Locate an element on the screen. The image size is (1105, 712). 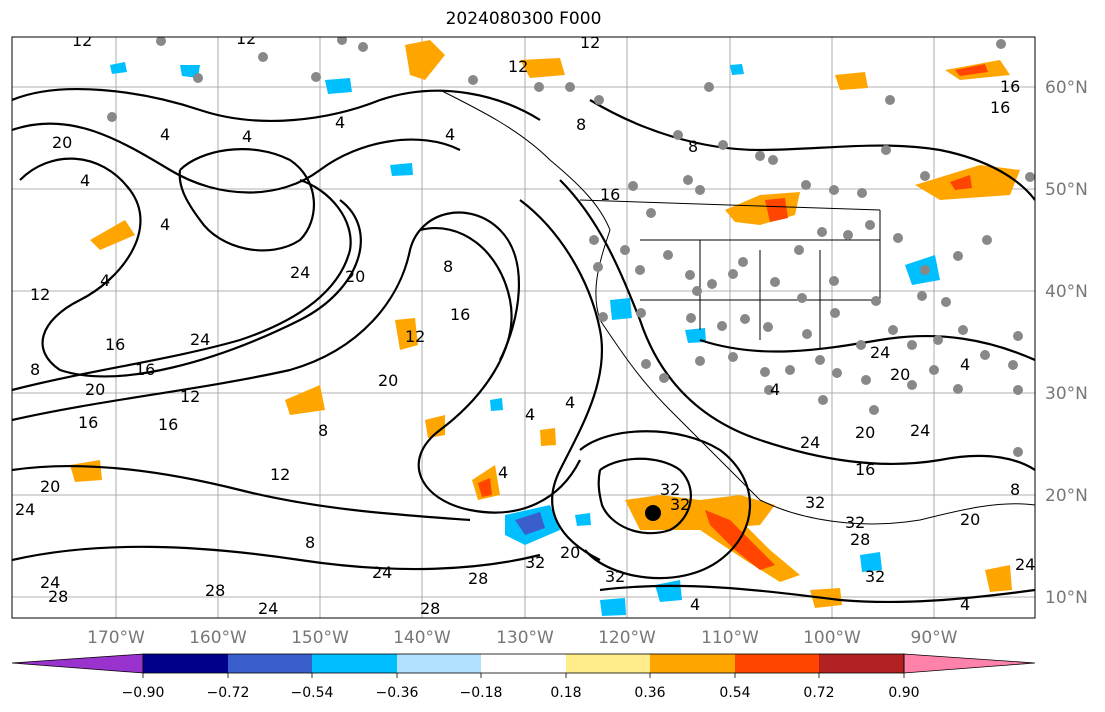
lat-label: 20°N is located at coordinates (1066, 496).